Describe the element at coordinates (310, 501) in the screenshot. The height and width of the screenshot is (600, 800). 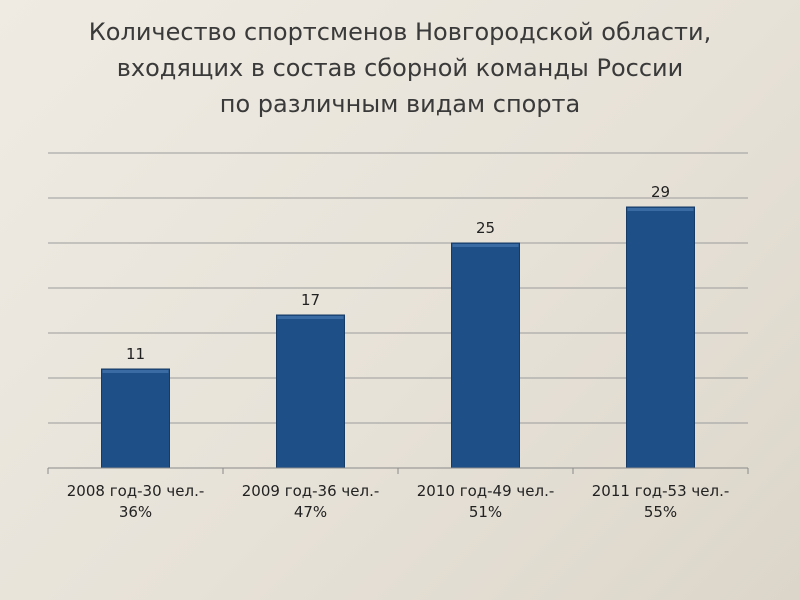
I see `x-tick-label-2009: 2009 год-36 чел.- 47%` at that location.